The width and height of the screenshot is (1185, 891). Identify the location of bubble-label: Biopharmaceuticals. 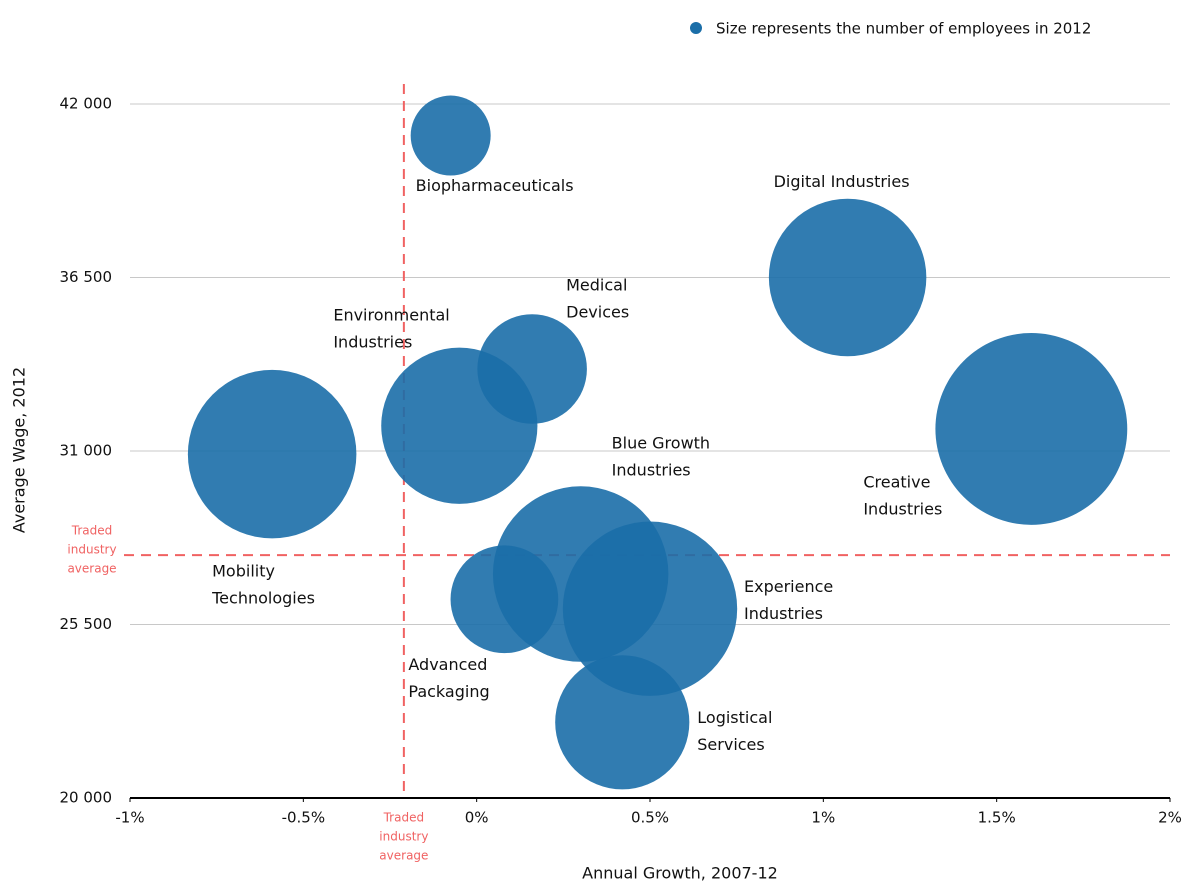
(495, 185).